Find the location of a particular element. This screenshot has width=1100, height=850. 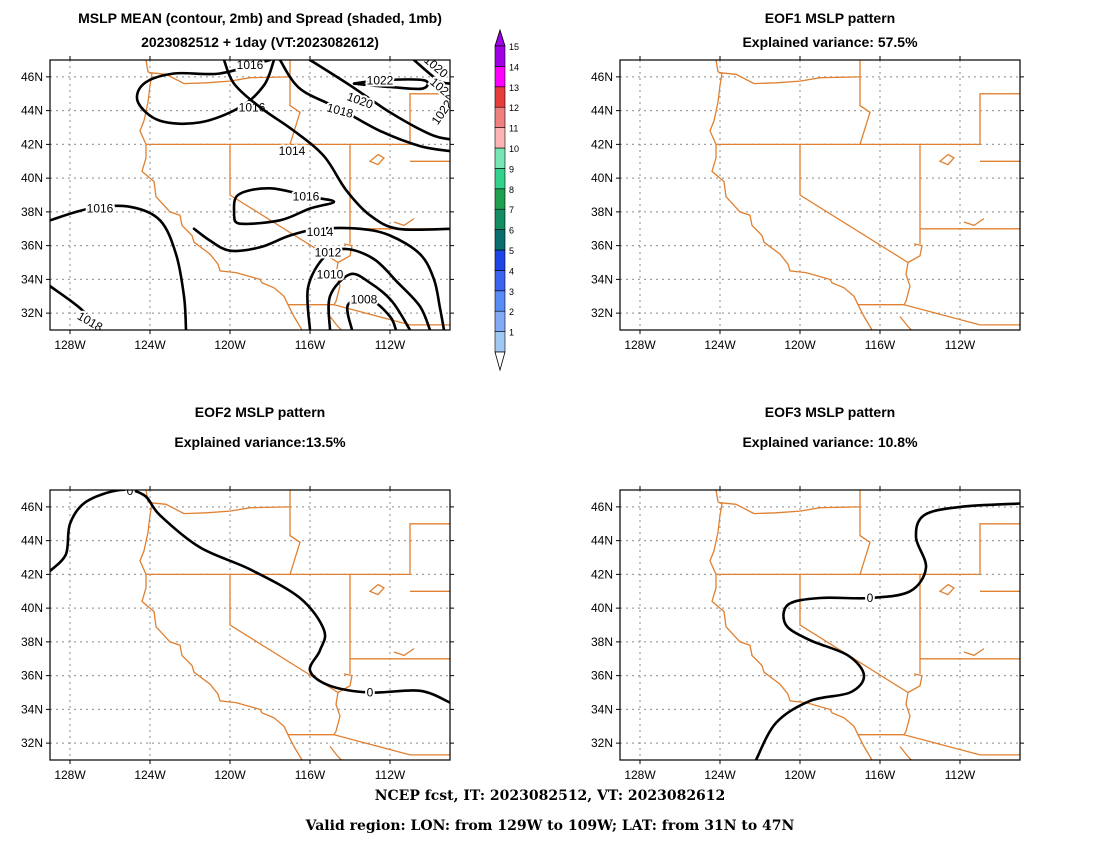

map-frame is located at coordinates (820, 625).